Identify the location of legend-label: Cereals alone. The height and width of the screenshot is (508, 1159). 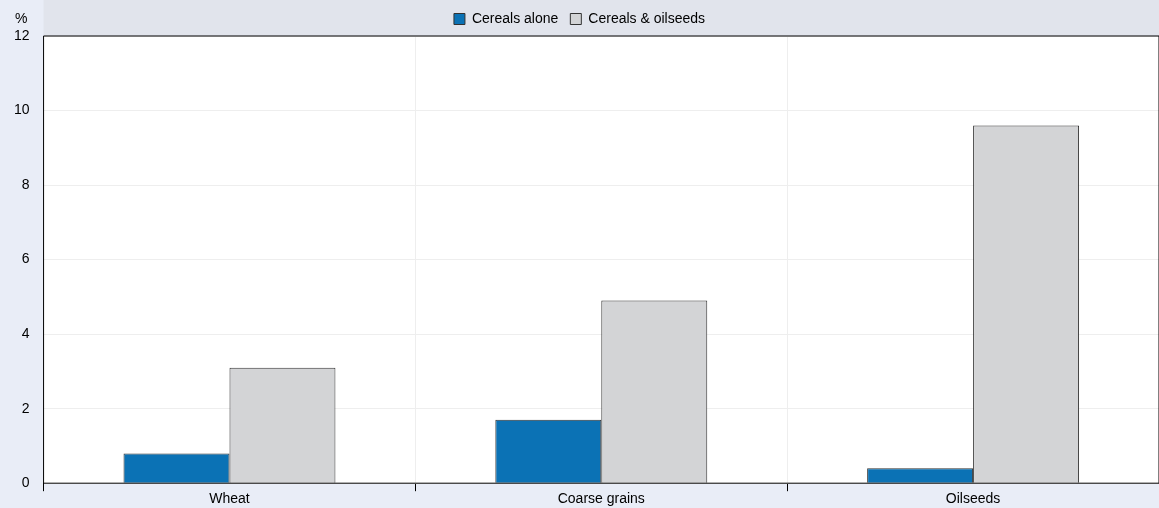
(515, 17).